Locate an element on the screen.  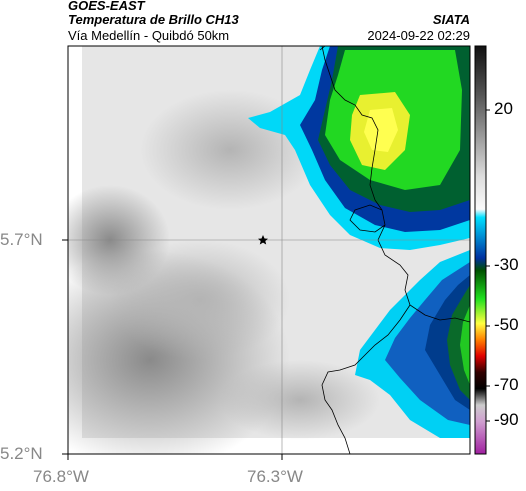
colorbar-tick-label: -90 is located at coordinates (506, 419).